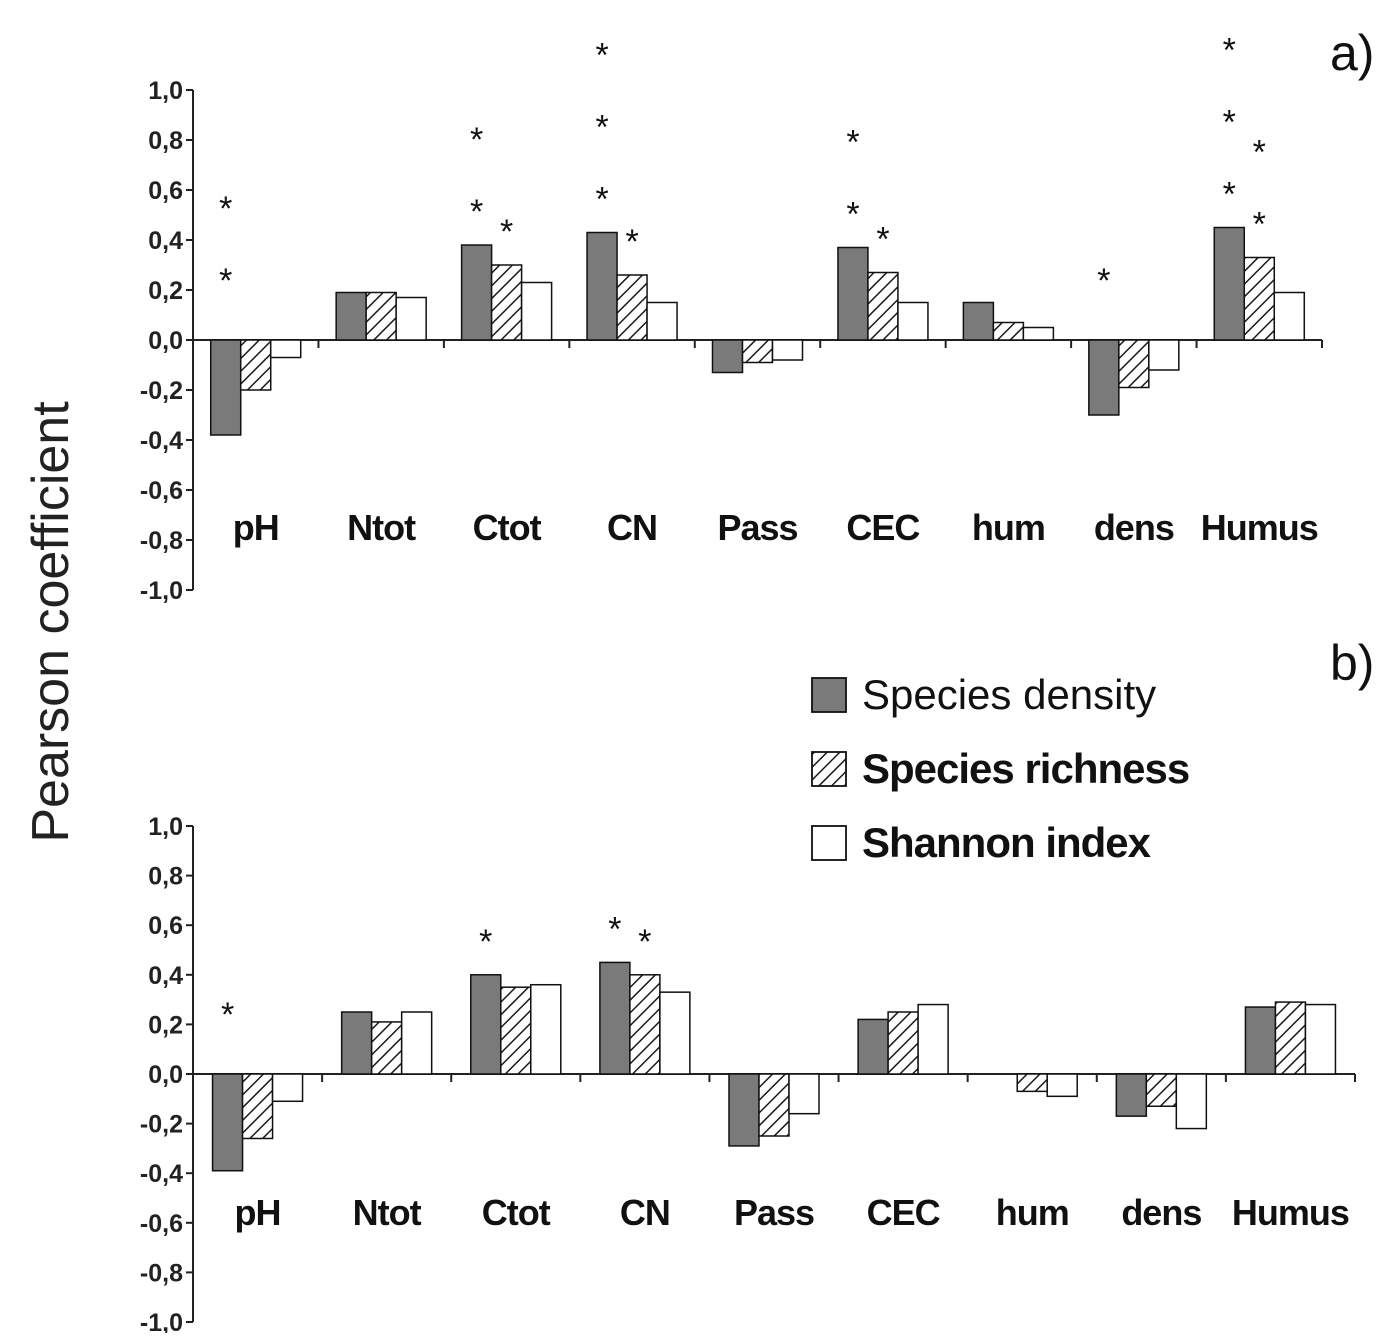  What do you see at coordinates (1007, 842) in the screenshot?
I see `legend-label: Shannon index` at bounding box center [1007, 842].